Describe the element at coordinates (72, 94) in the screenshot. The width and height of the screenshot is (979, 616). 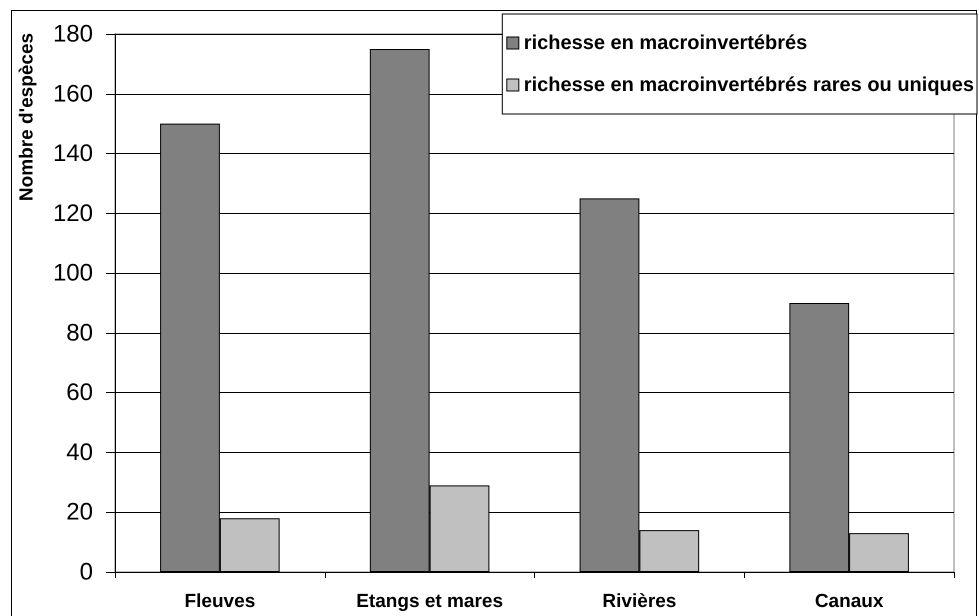
I see `y-tick-label: 160` at that location.